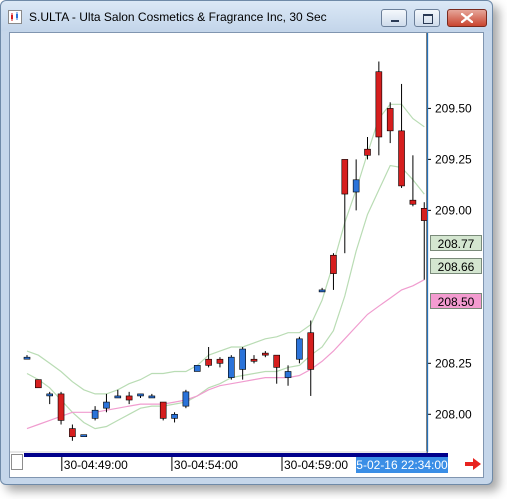 This screenshot has width=507, height=499. Describe the element at coordinates (402, 465) in the screenshot. I see `current-time-label: 5-02-16 22:34:00` at that location.